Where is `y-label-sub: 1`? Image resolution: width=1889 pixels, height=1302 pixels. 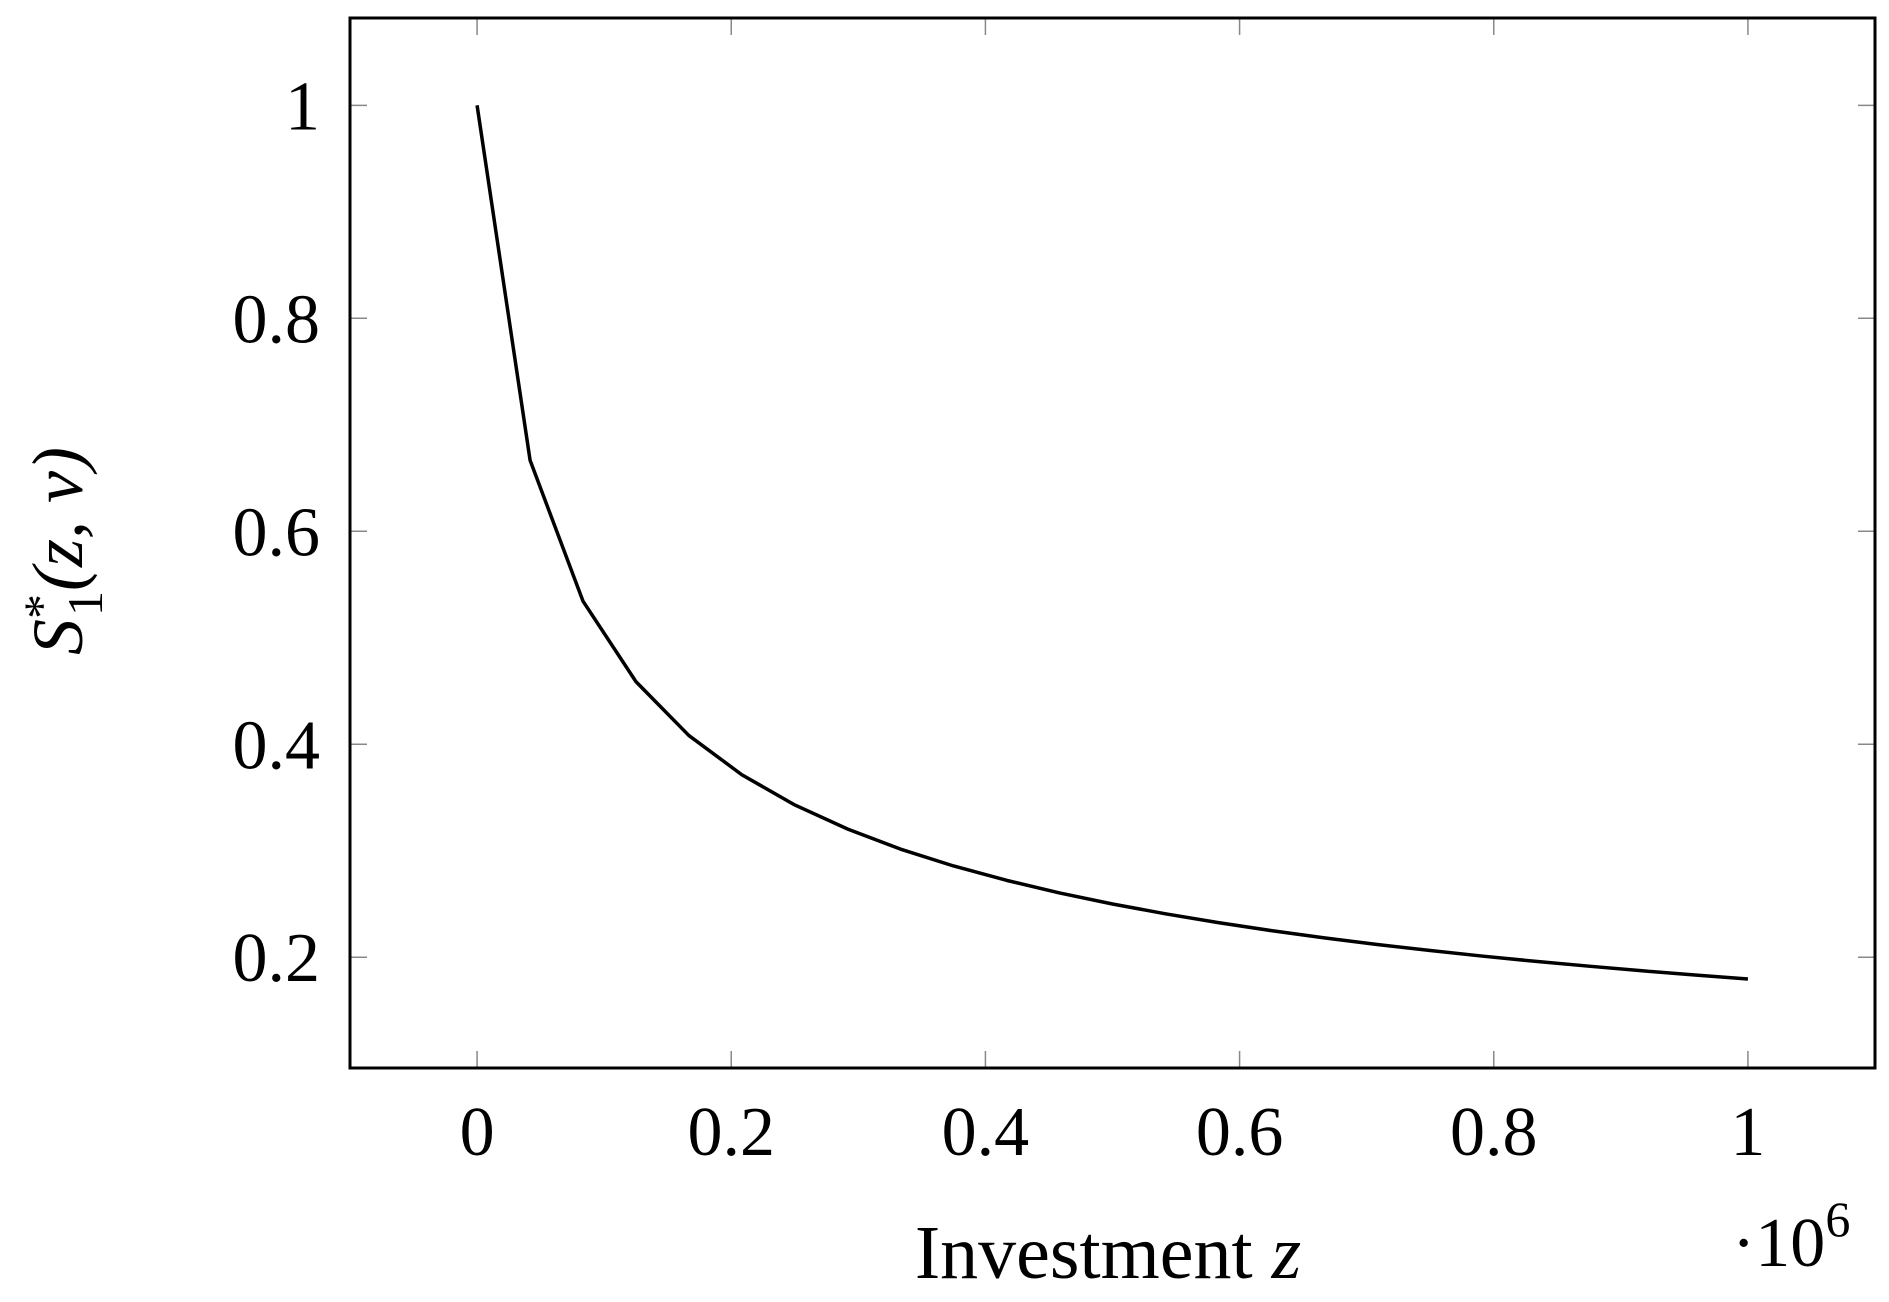
y-label-sub: 1 is located at coordinates (85, 603).